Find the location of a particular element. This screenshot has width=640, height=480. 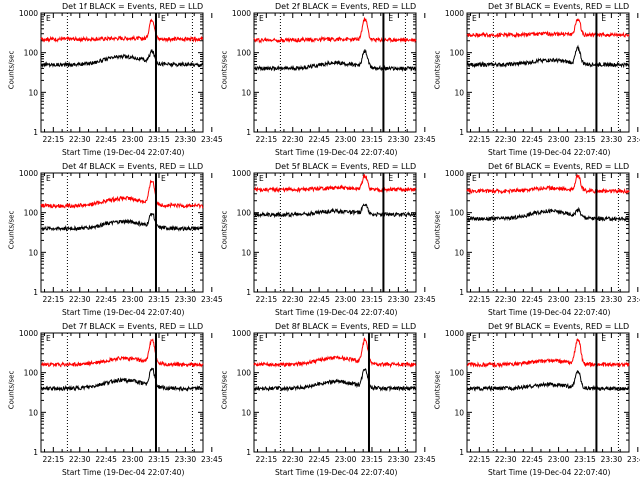

chart-title: Det 4f BLACK = Events, RED = LLD is located at coordinates (133, 166).